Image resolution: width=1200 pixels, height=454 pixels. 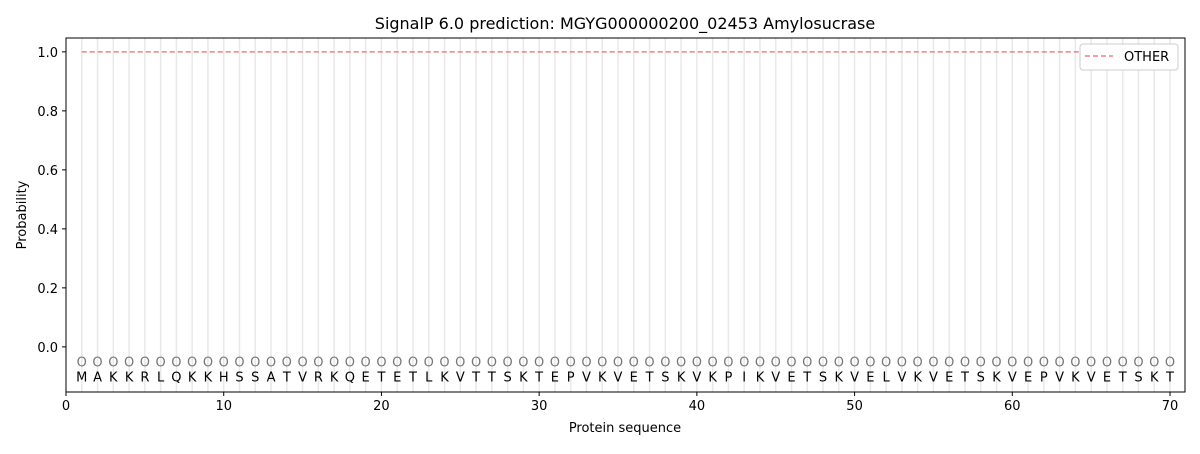 What do you see at coordinates (271, 377) in the screenshot?
I see `residue-label: A` at bounding box center [271, 377].